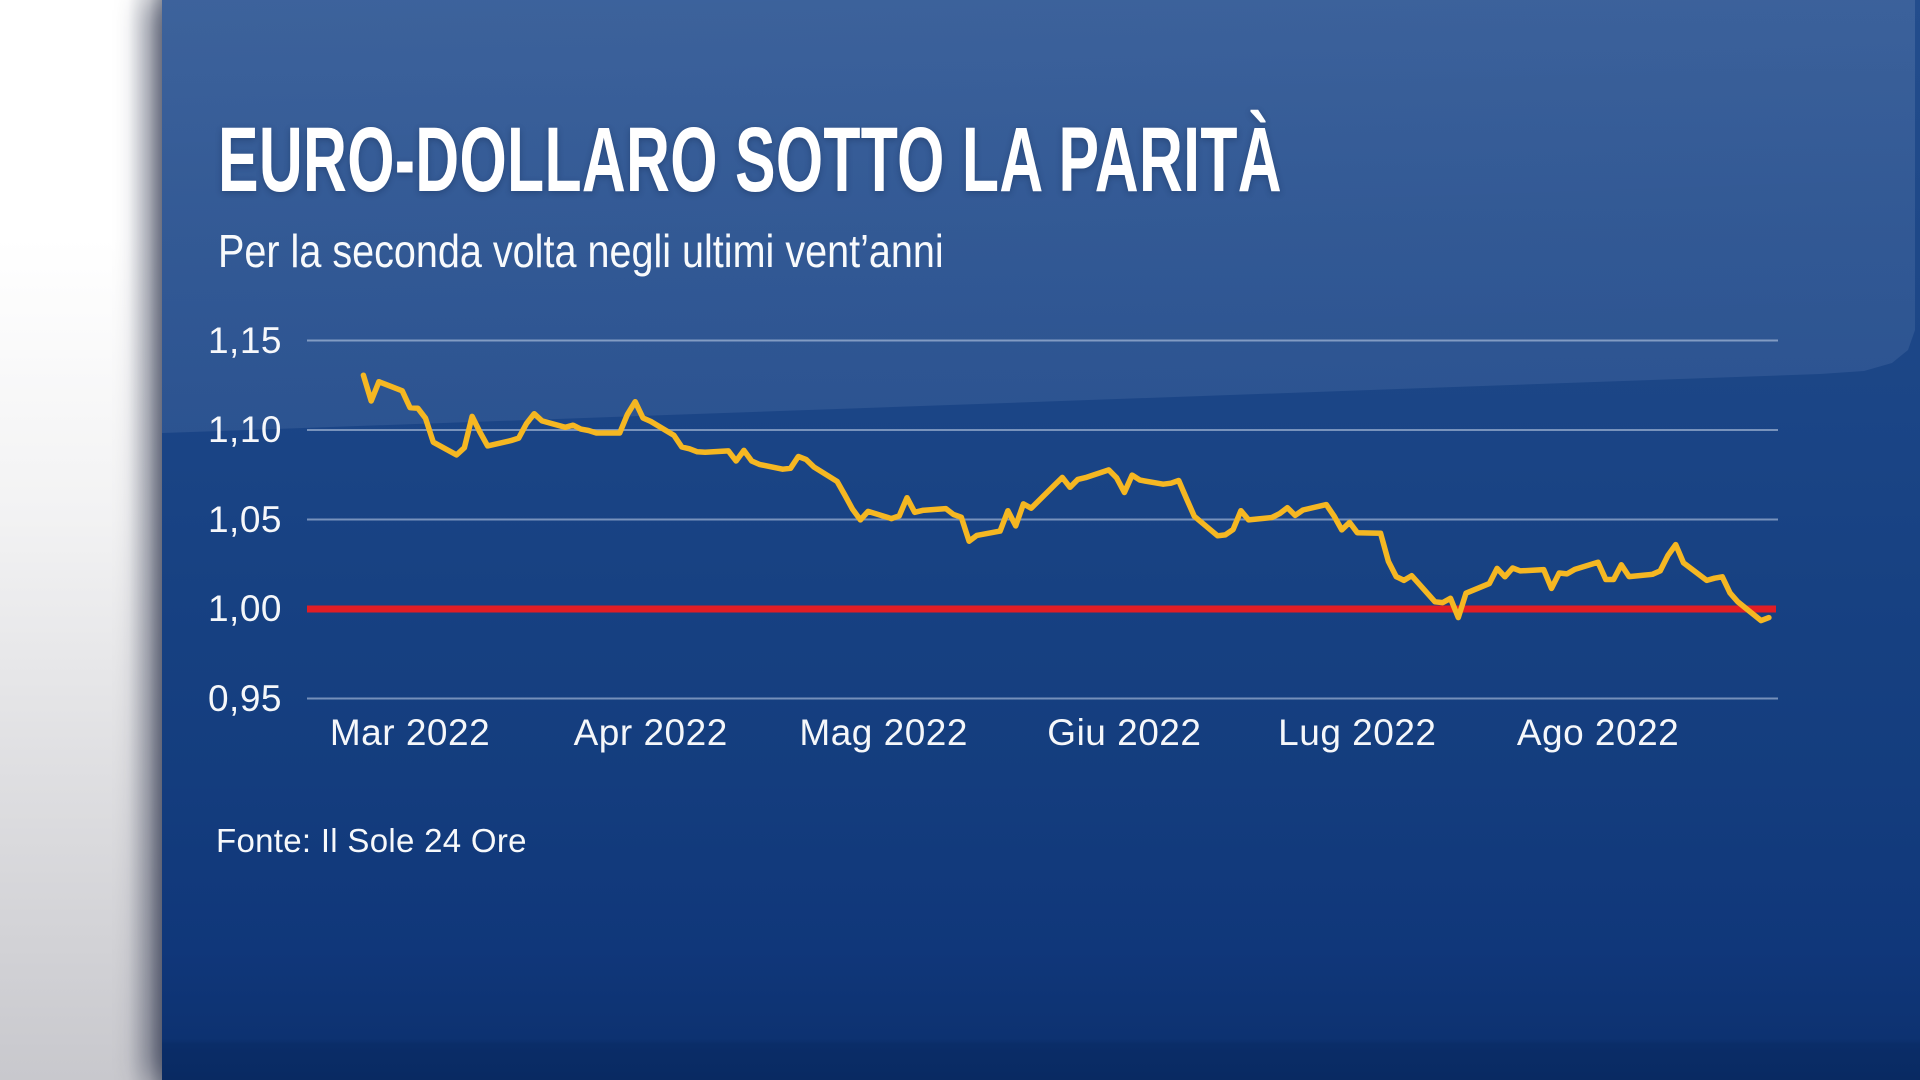 Image resolution: width=1920 pixels, height=1080 pixels. What do you see at coordinates (1124, 732) in the screenshot?
I see `x-axis-label-giu: Giu 2022` at bounding box center [1124, 732].